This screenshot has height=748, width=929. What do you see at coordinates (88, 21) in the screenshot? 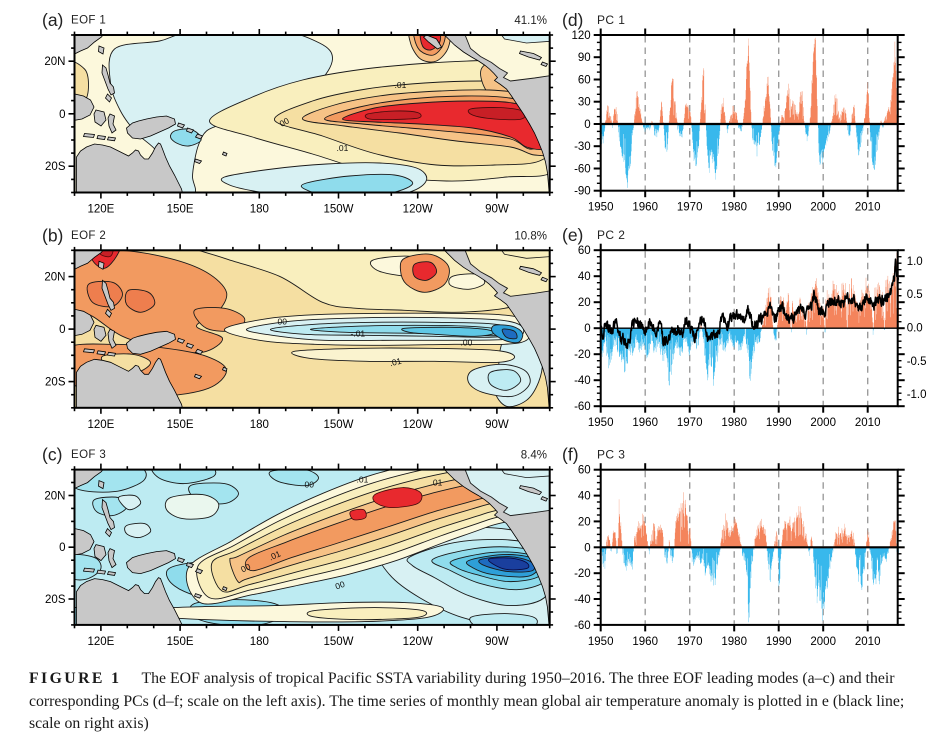
I see `svg-text: EOF 1` at bounding box center [88, 21].